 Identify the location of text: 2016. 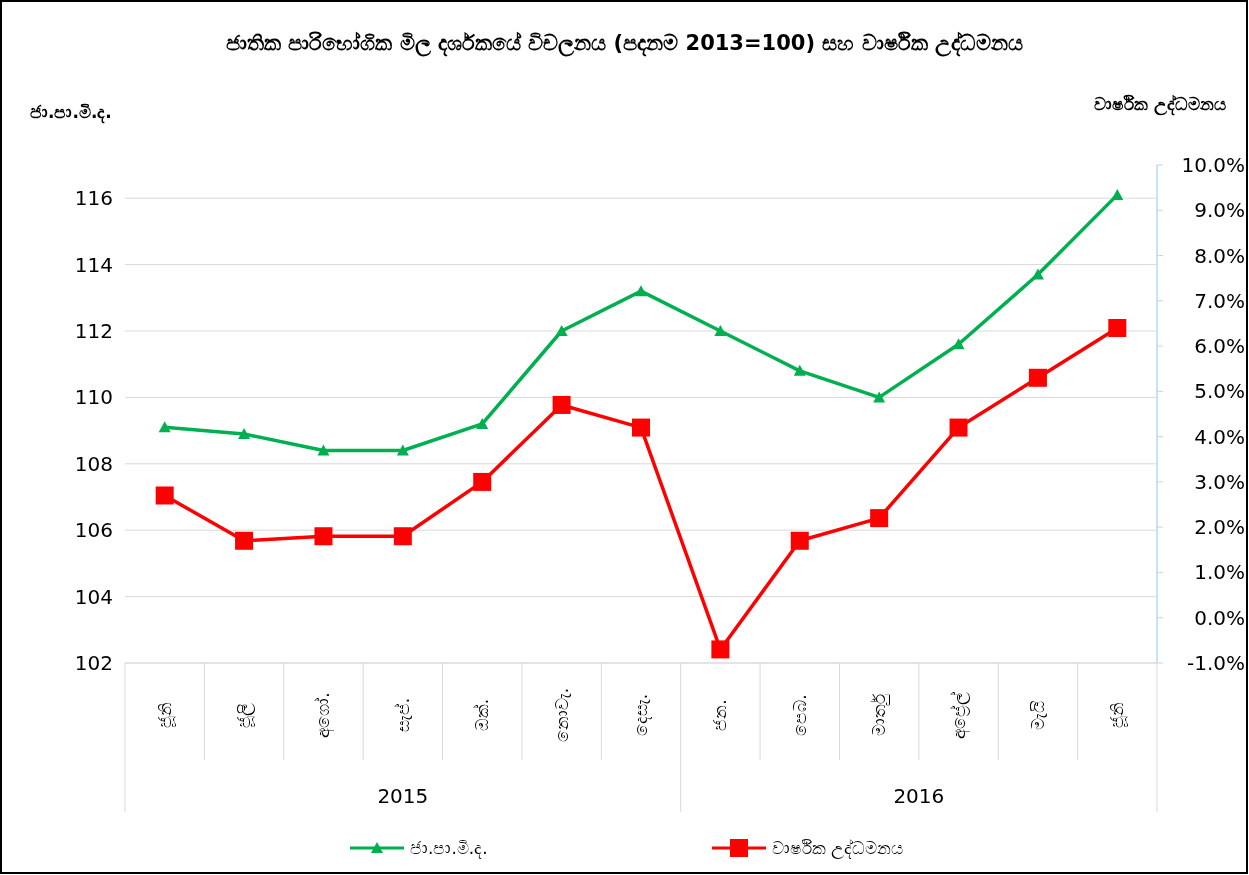
(919, 796).